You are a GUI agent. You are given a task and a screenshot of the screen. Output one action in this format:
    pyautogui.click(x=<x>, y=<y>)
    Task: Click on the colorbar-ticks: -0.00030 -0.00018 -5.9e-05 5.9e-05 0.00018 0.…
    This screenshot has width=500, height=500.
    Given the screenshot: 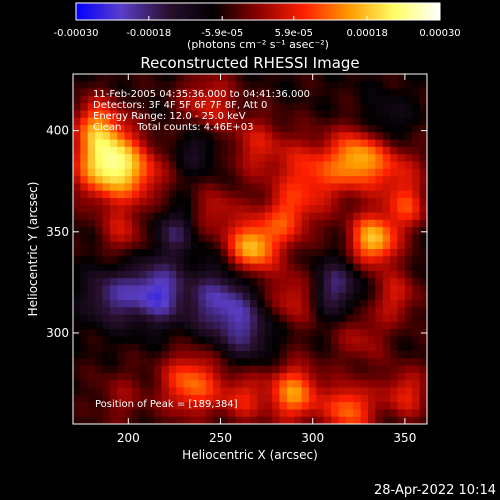 What is the action you would take?
    pyautogui.click(x=257, y=27)
    